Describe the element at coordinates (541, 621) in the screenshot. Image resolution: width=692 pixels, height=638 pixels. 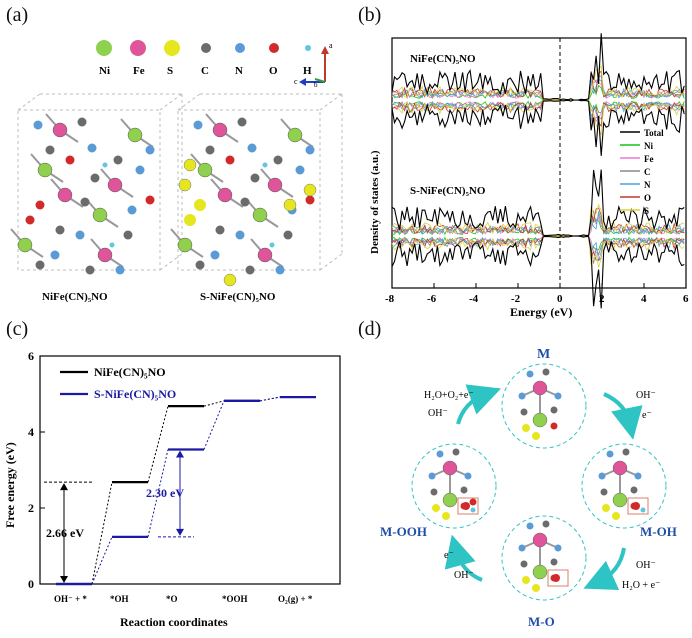
I see `state-mo-label: M-O` at that location.